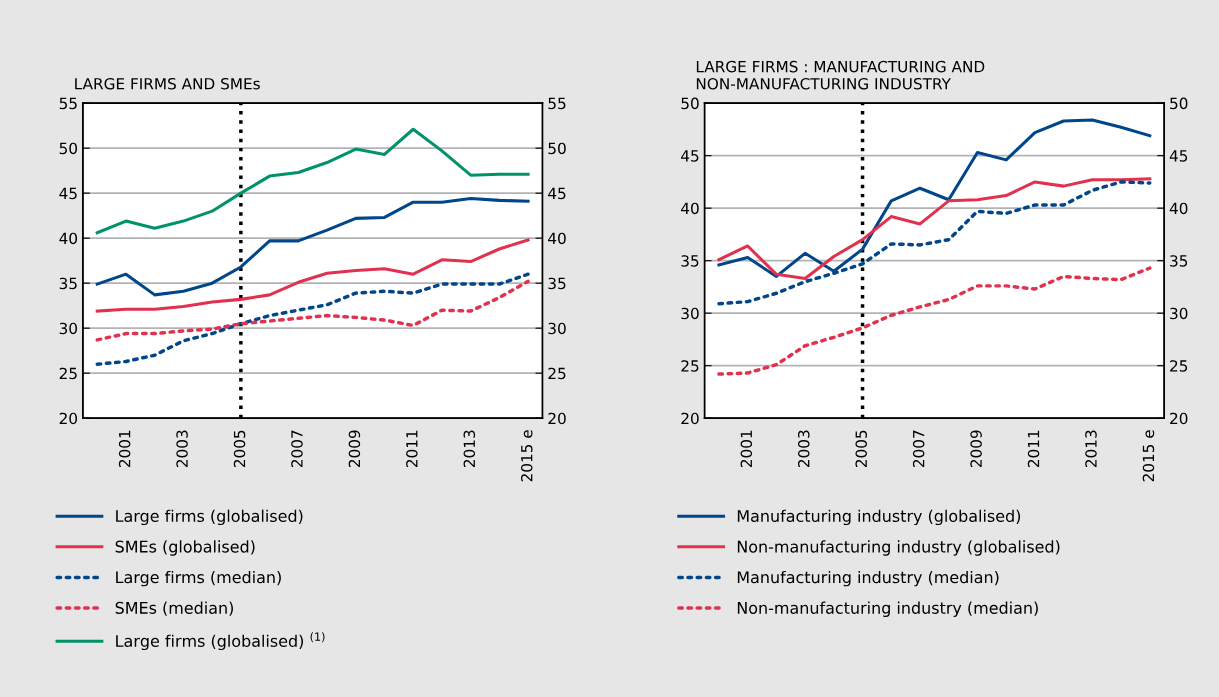 The height and width of the screenshot is (697, 1219). Describe the element at coordinates (209, 517) in the screenshot. I see `legend-label: Large firms (globalised)` at that location.